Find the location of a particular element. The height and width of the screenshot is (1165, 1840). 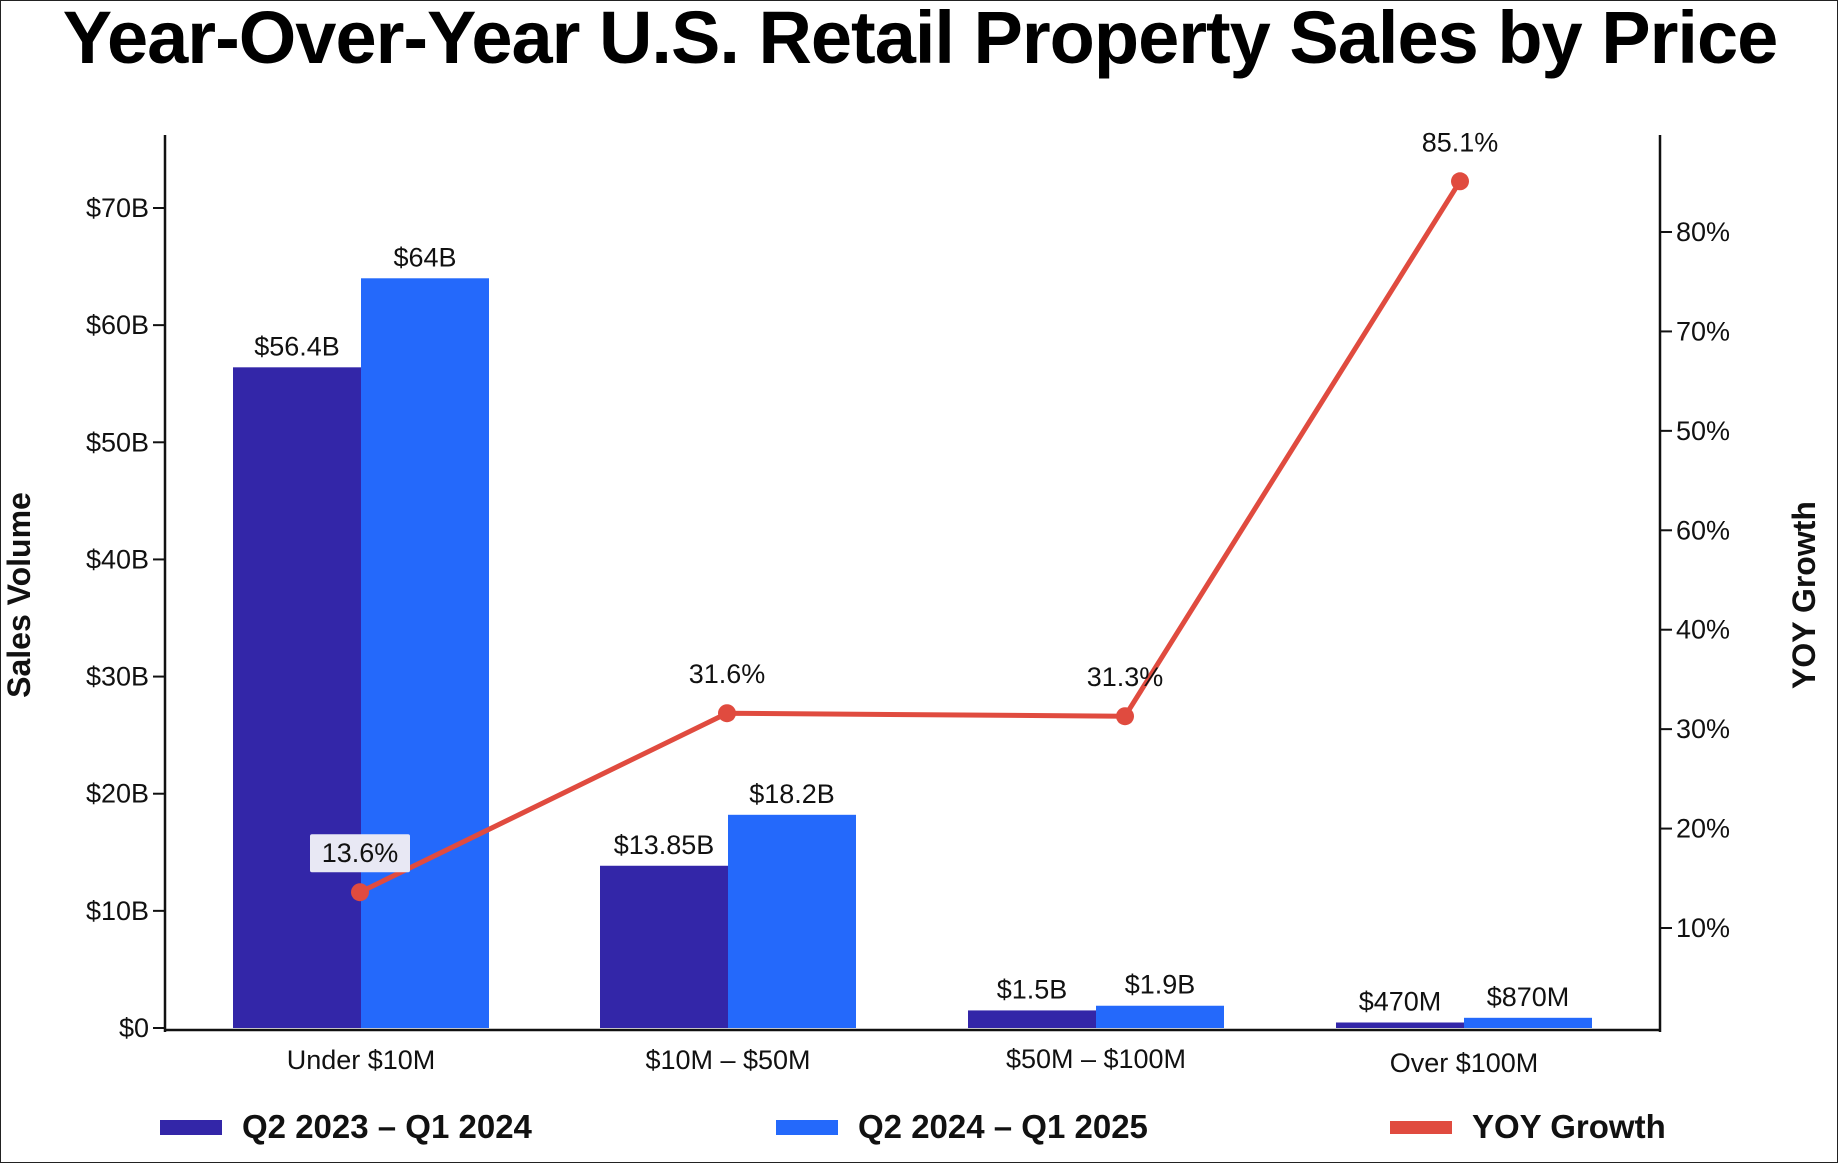

legend-swatch-series1 is located at coordinates (191, 1127).